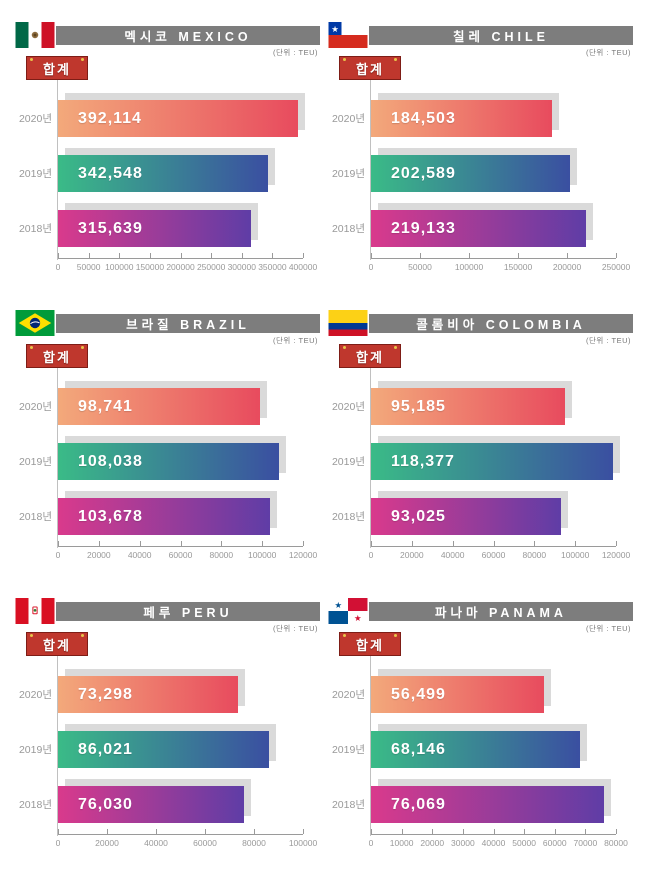 The width and height of the screenshot is (650, 875). What do you see at coordinates (164, 516) in the screenshot?
I see `value-bar-2018: 103,678` at bounding box center [164, 516].